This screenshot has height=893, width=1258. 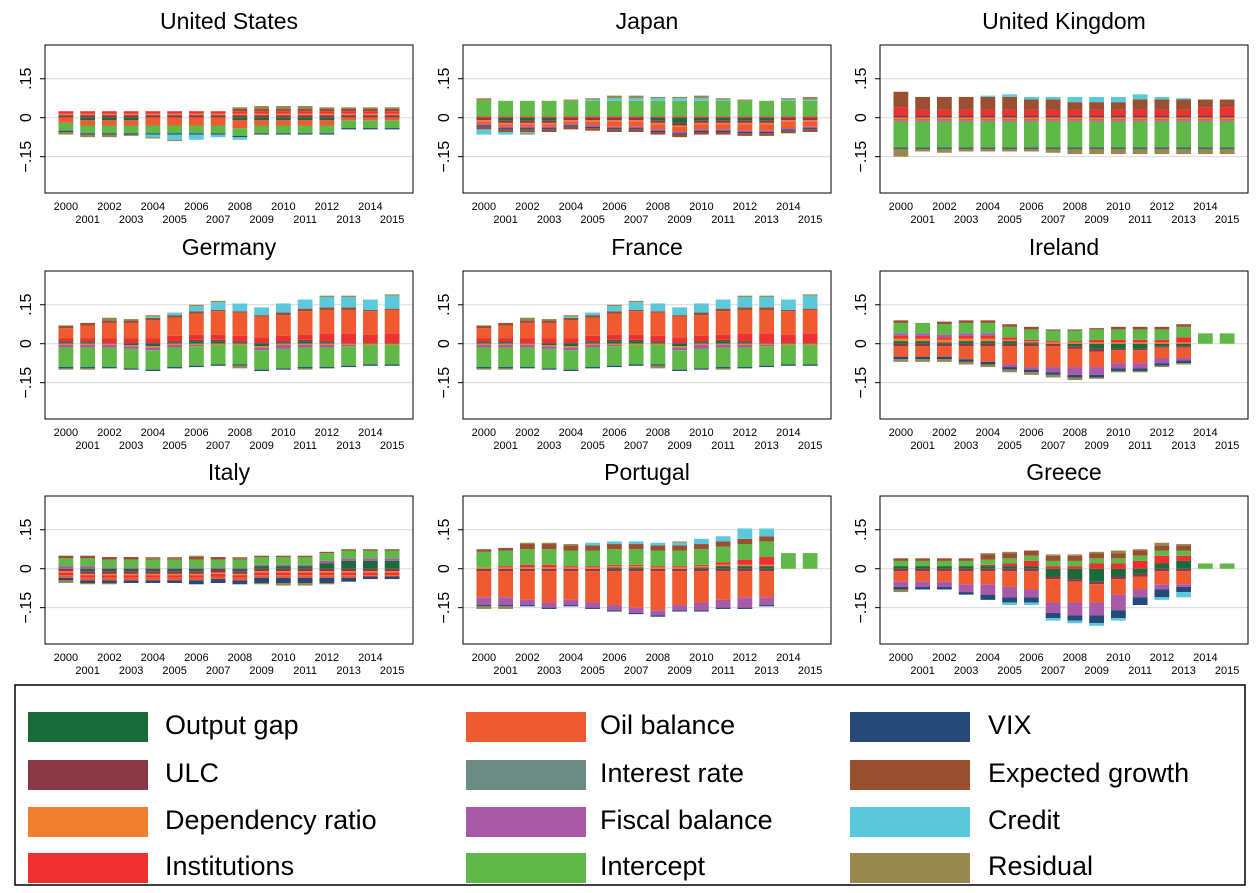 I want to click on x-tick-label: 2000, so click(x=66, y=207).